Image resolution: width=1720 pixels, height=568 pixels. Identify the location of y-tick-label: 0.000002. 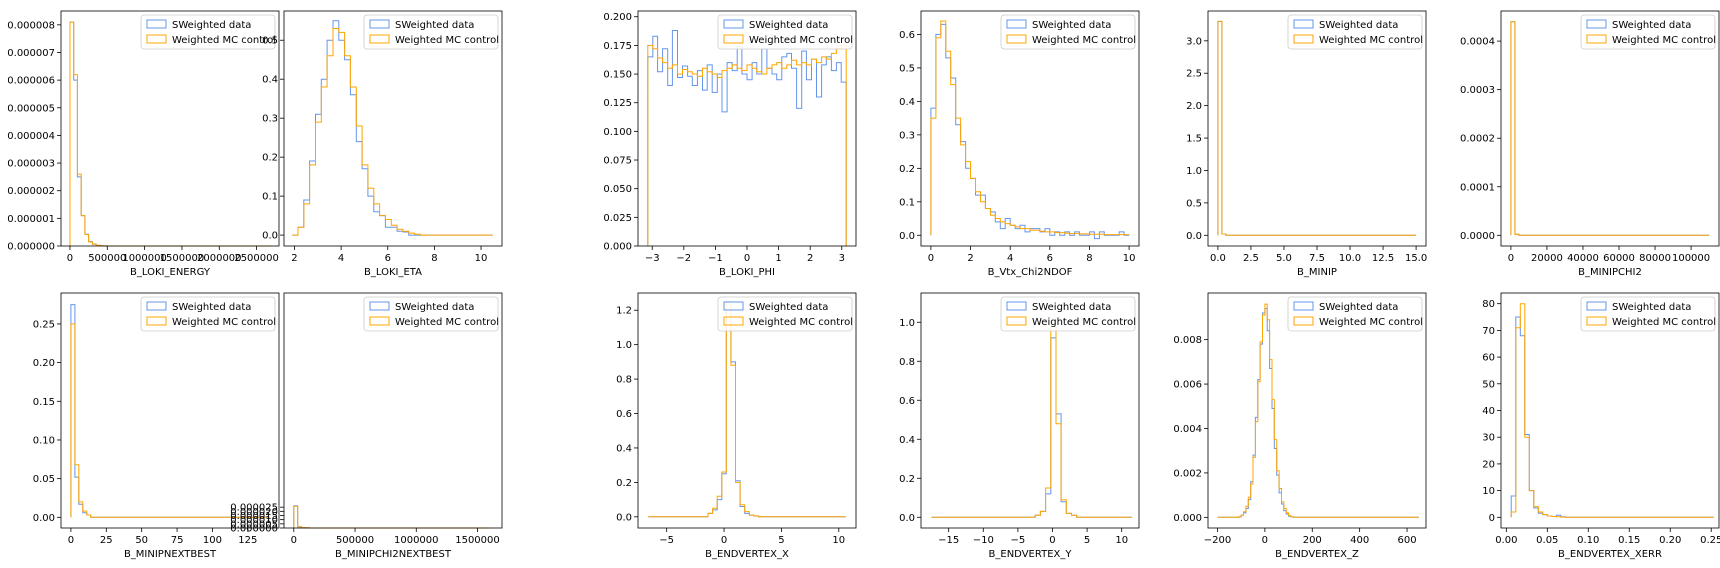
(31, 191).